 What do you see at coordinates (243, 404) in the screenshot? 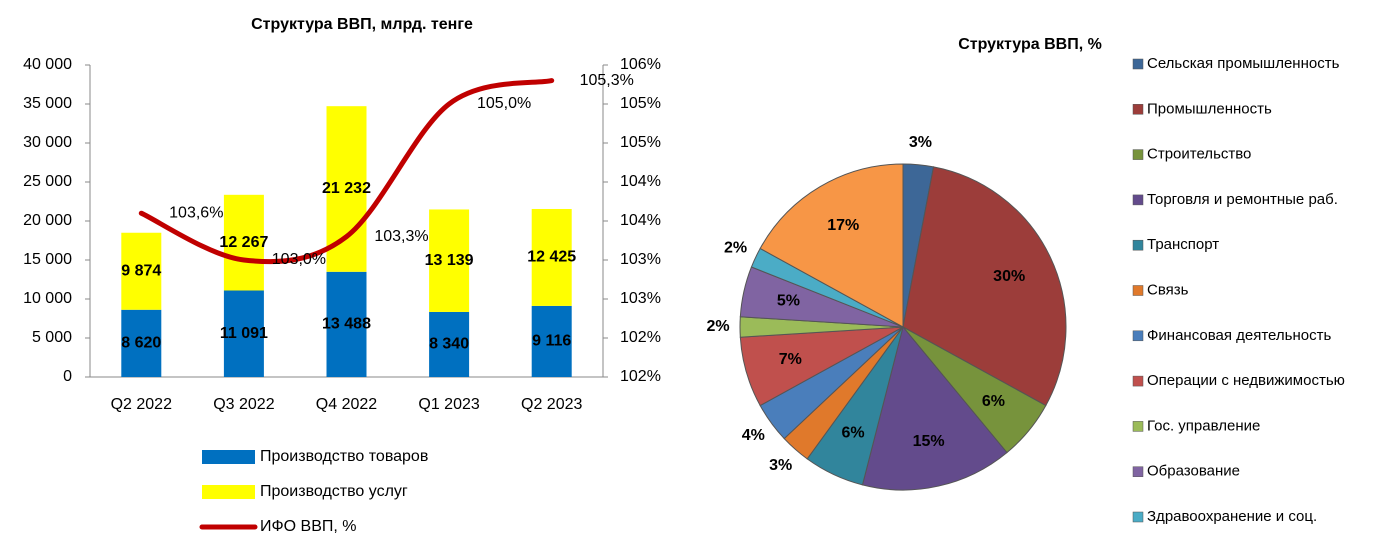
I see `x-tick-label: Q3 2022` at bounding box center [243, 404].